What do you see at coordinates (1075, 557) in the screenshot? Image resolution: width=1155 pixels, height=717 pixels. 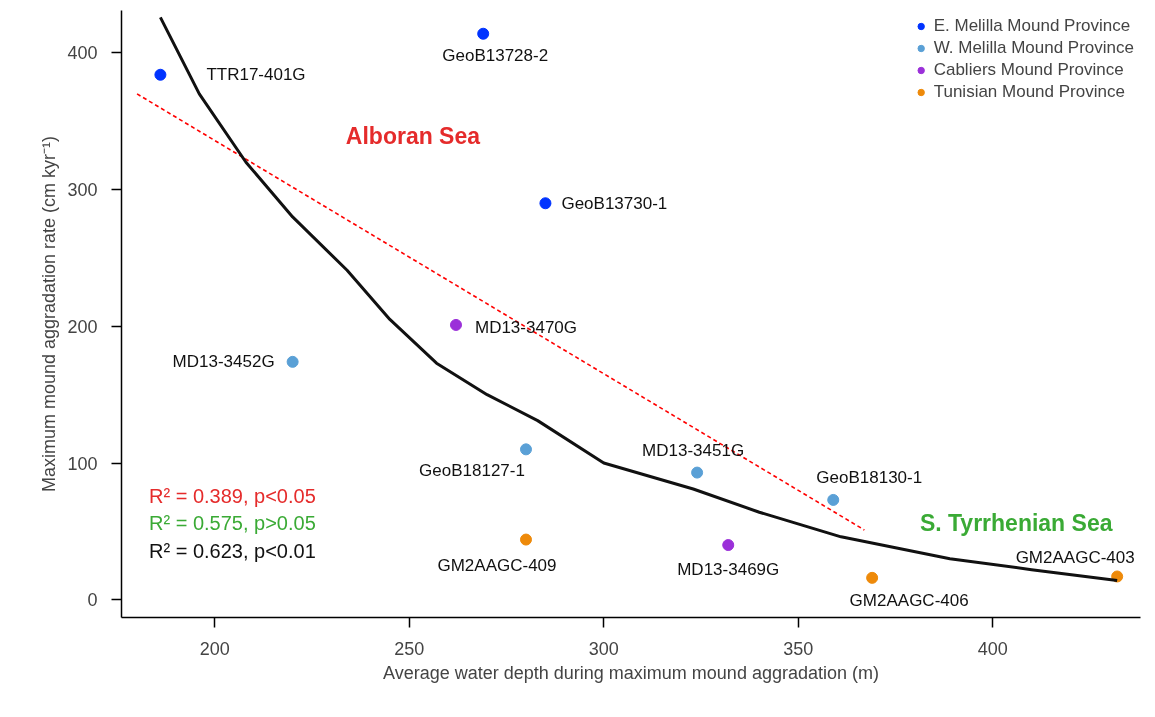 I see `annotation: GM2AAGC-403` at bounding box center [1075, 557].